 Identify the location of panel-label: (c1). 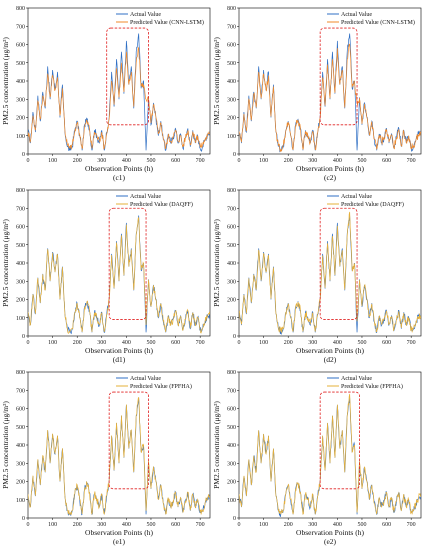
(119, 177).